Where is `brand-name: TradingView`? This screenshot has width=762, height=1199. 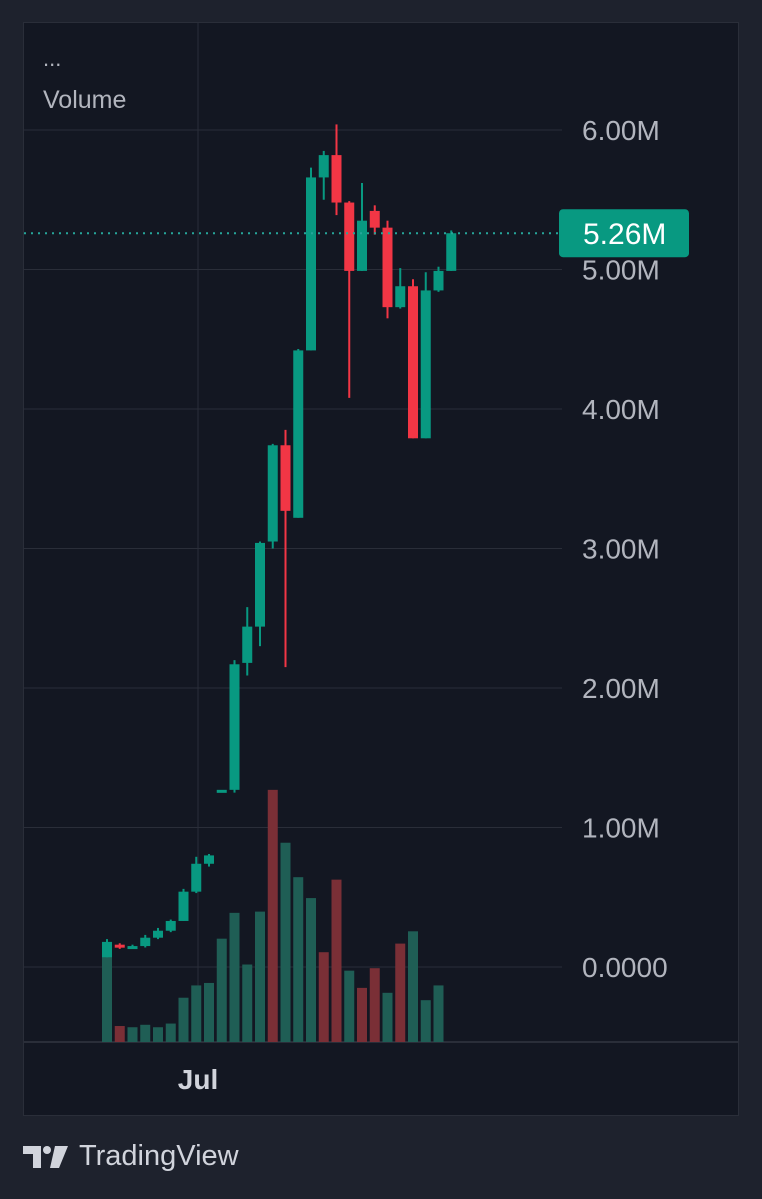 brand-name: TradingView is located at coordinates (159, 1156).